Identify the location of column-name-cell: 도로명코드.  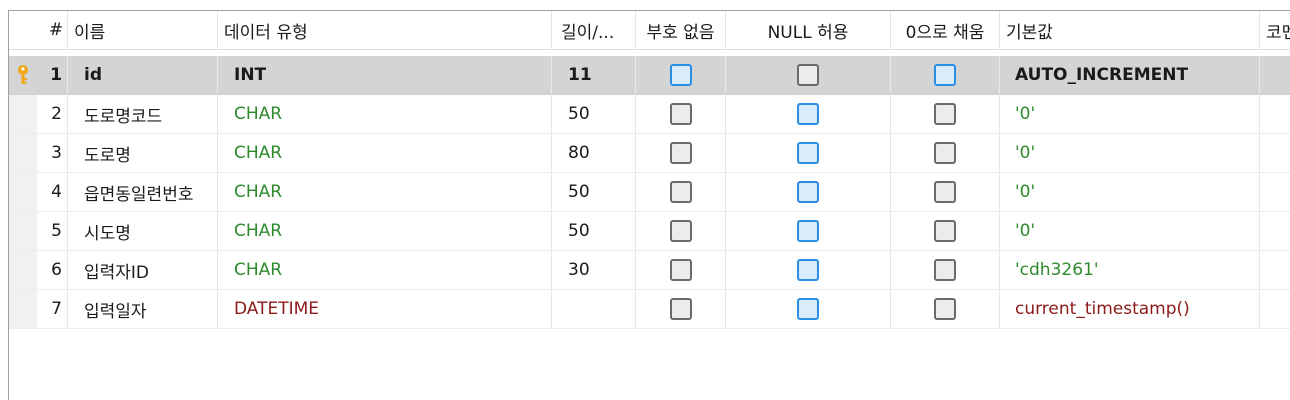
(143, 114).